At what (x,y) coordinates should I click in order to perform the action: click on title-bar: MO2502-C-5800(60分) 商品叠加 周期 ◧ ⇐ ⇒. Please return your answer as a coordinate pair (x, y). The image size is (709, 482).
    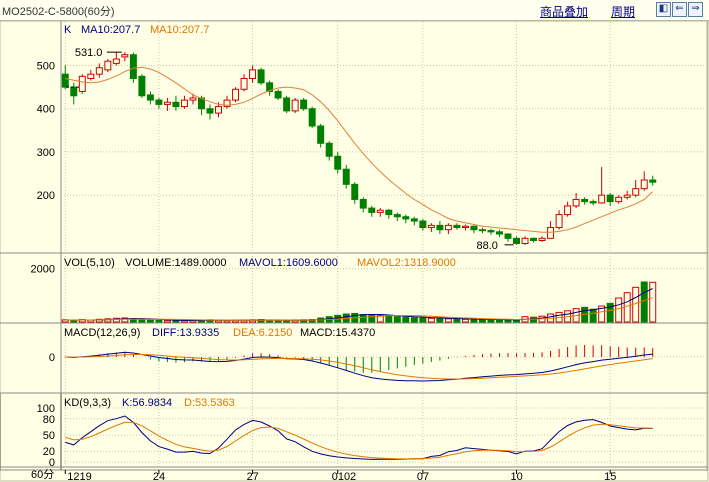
    Looking at the image, I should click on (354, 10).